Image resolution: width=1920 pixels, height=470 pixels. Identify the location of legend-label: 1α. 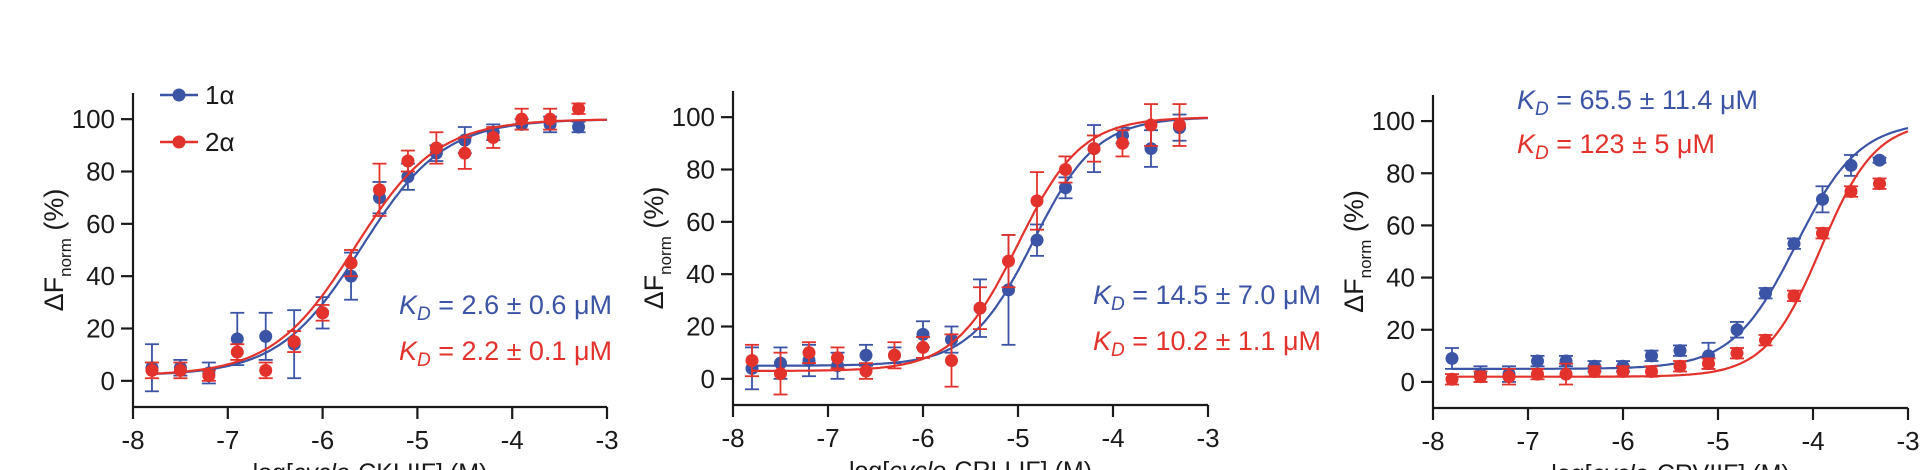
(220, 95).